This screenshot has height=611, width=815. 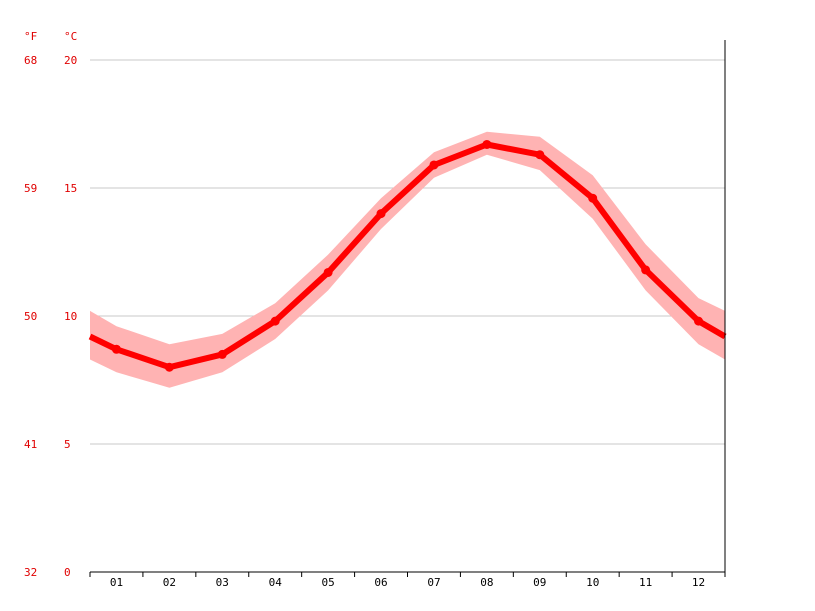 I want to click on x-tick-label: 09, so click(x=539, y=582).